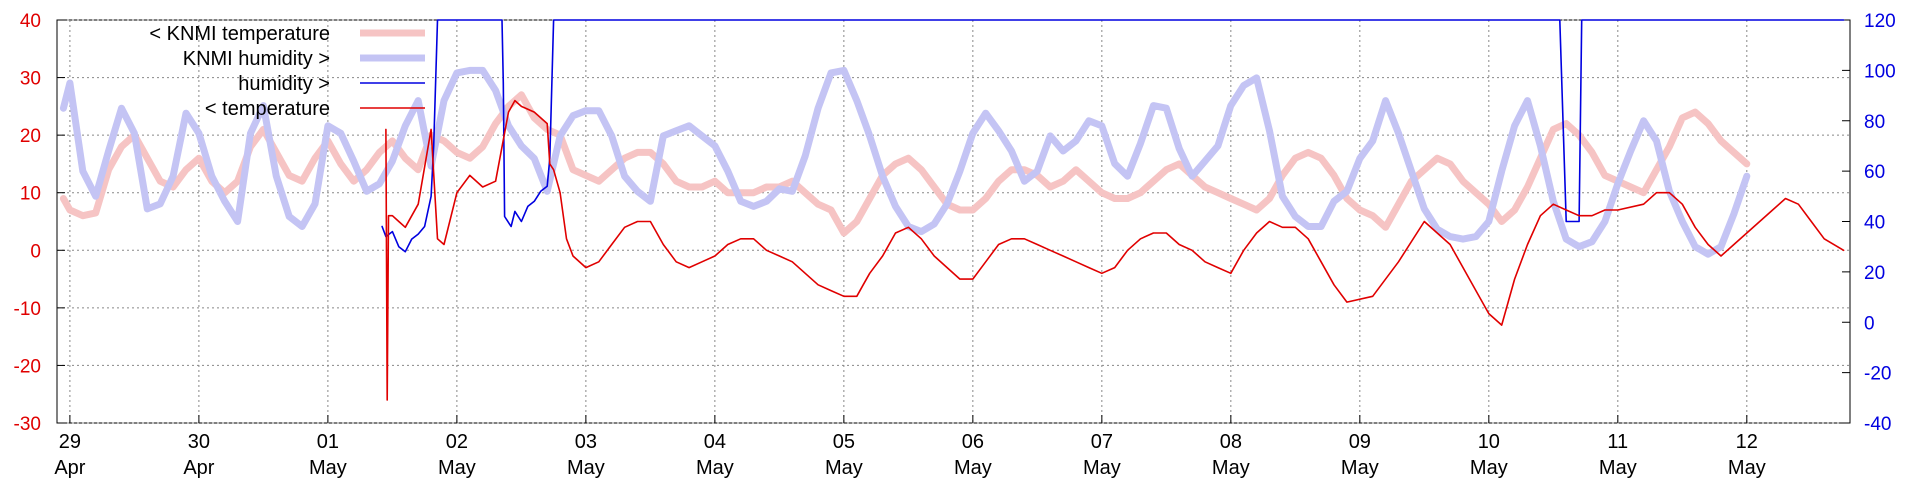  What do you see at coordinates (27, 424) in the screenshot?
I see `left-tick-label: -30` at bounding box center [27, 424].